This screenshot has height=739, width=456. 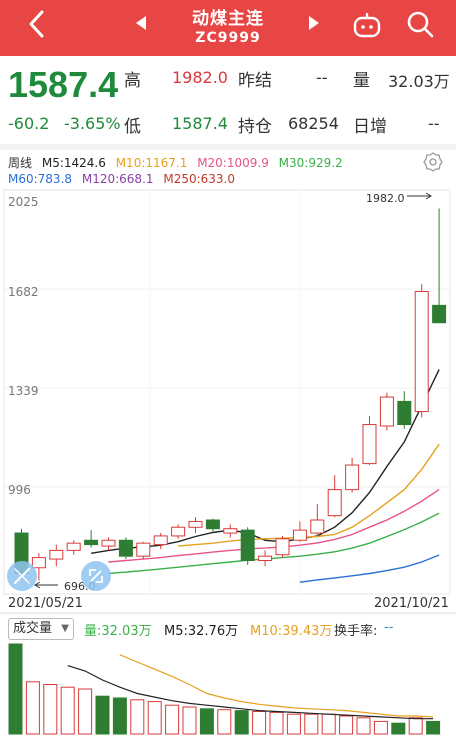 What do you see at coordinates (37, 585) in the screenshot?
I see `min-arrow-head-icon` at bounding box center [37, 585].